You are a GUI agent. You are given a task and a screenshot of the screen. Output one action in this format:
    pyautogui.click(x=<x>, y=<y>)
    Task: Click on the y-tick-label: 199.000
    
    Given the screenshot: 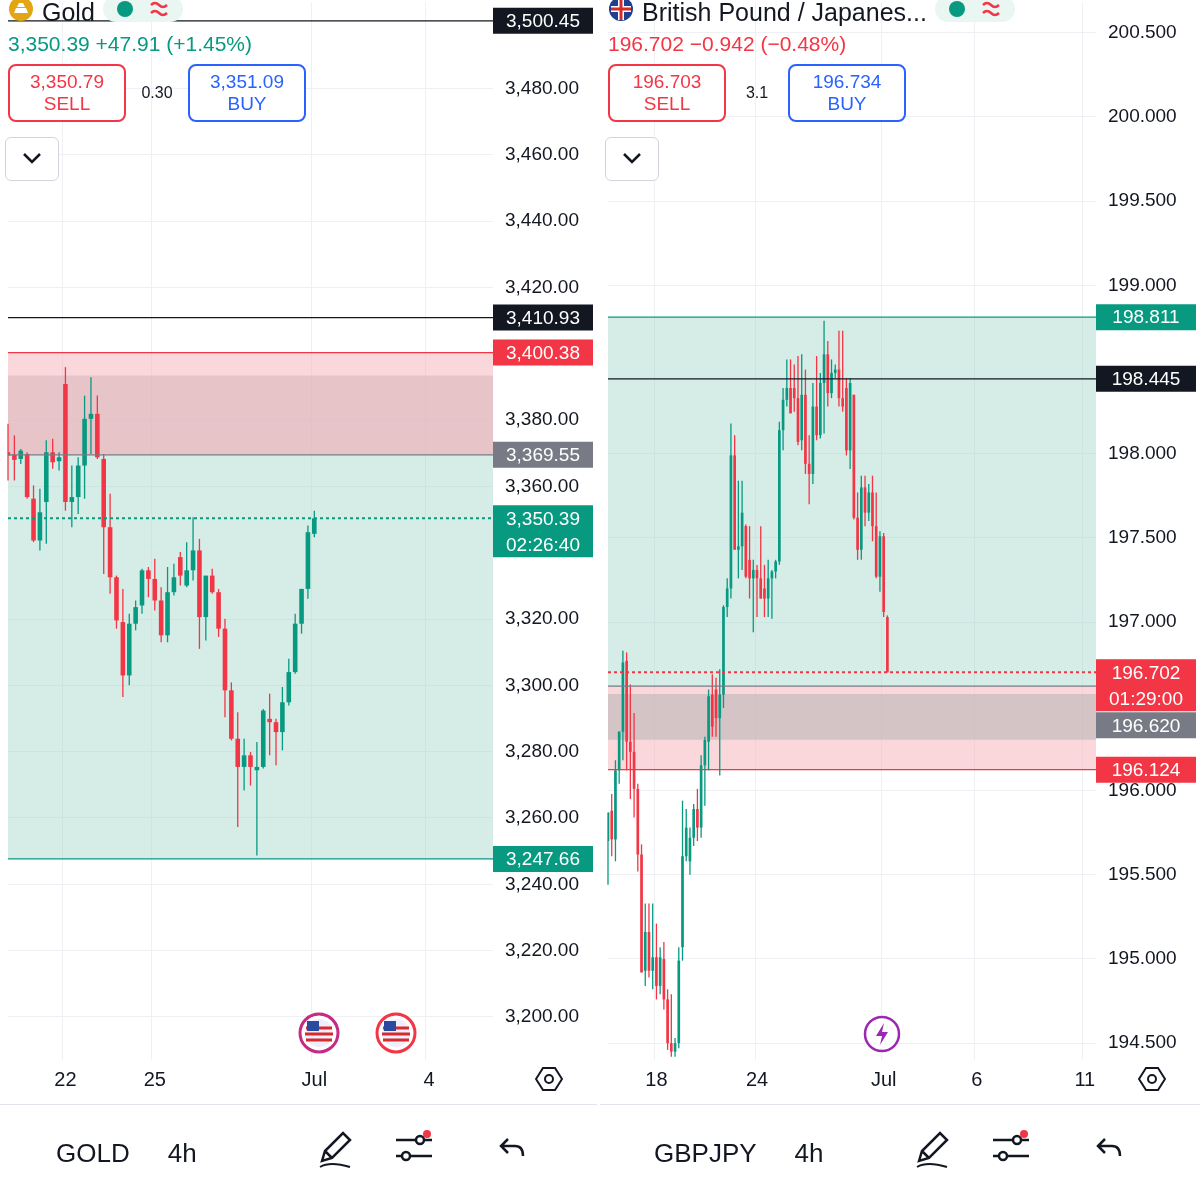 What is the action you would take?
    pyautogui.click(x=1142, y=284)
    